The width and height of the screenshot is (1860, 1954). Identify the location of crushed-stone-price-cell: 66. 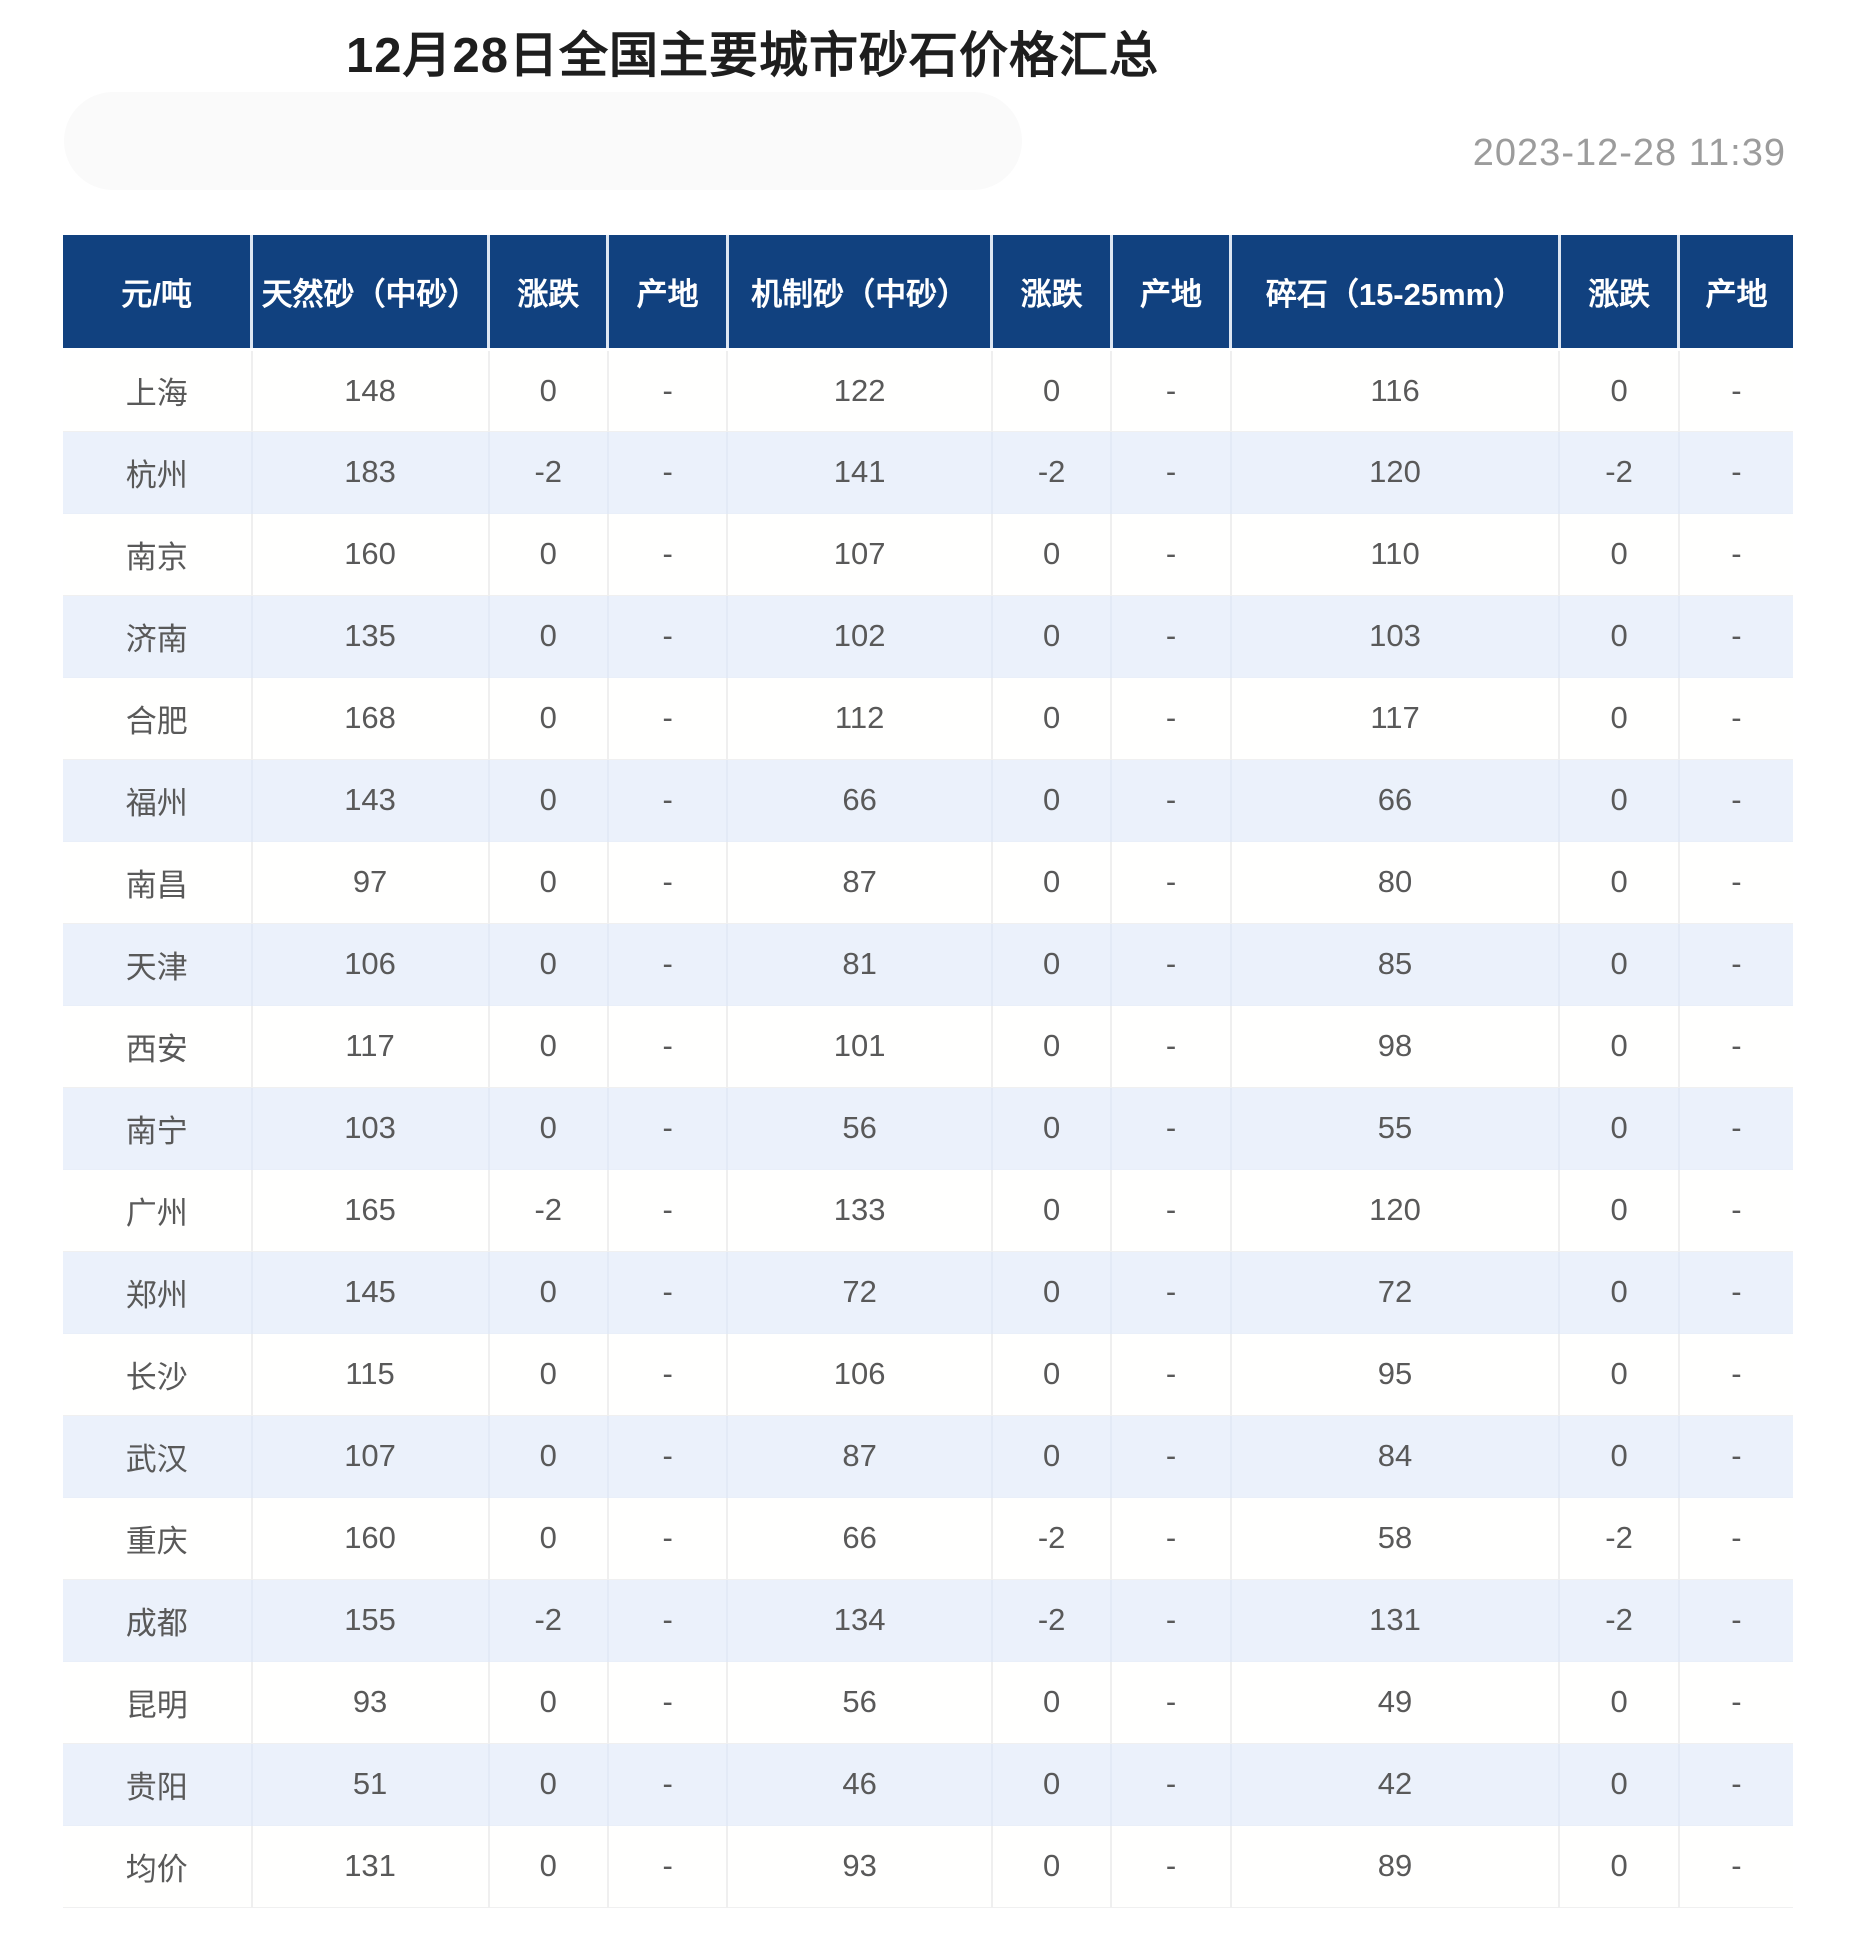
(1395, 800).